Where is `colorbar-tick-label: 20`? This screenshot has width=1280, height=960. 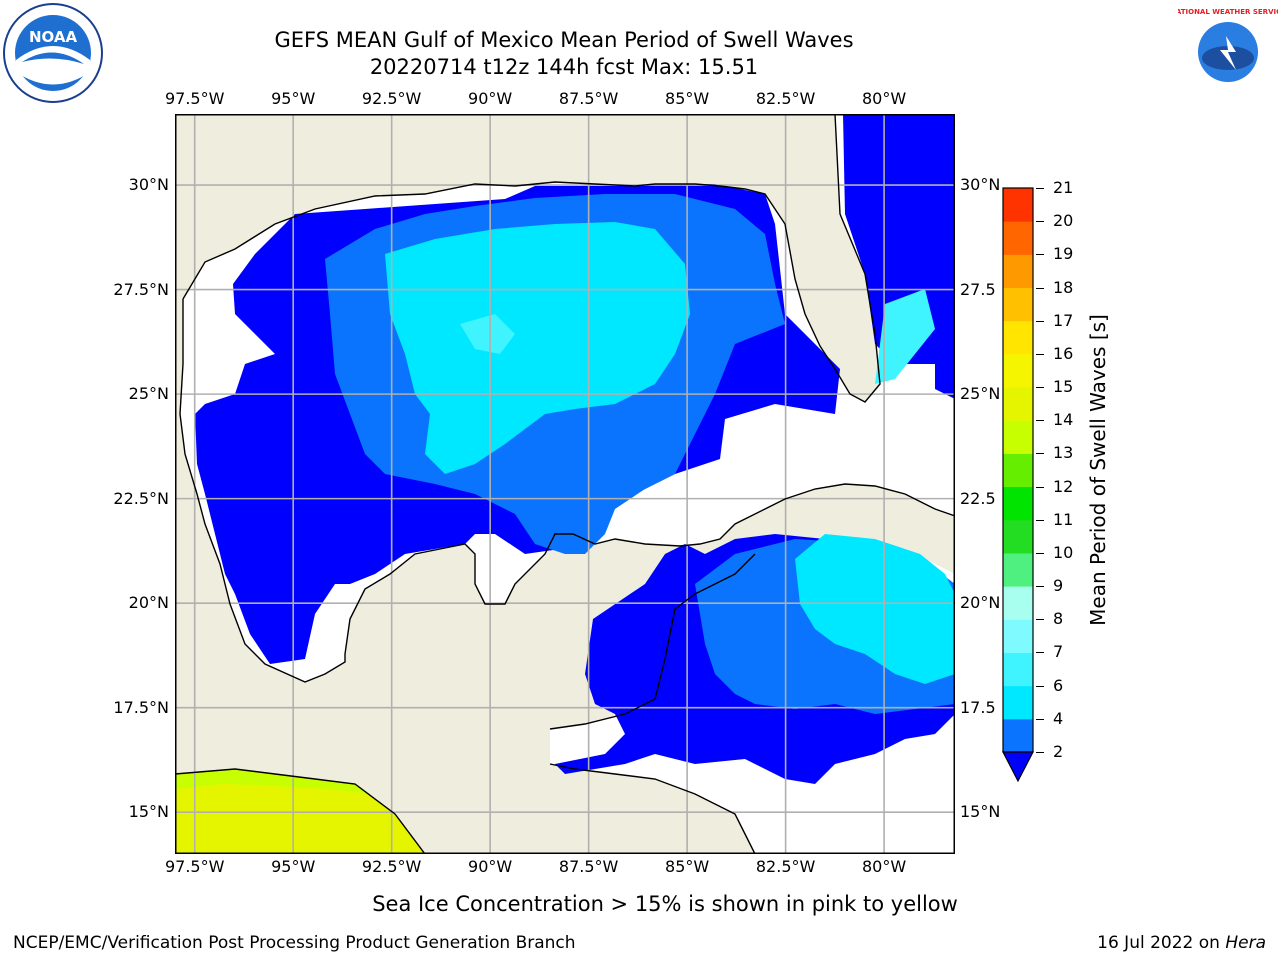 colorbar-tick-label: 20 is located at coordinates (1063, 221).